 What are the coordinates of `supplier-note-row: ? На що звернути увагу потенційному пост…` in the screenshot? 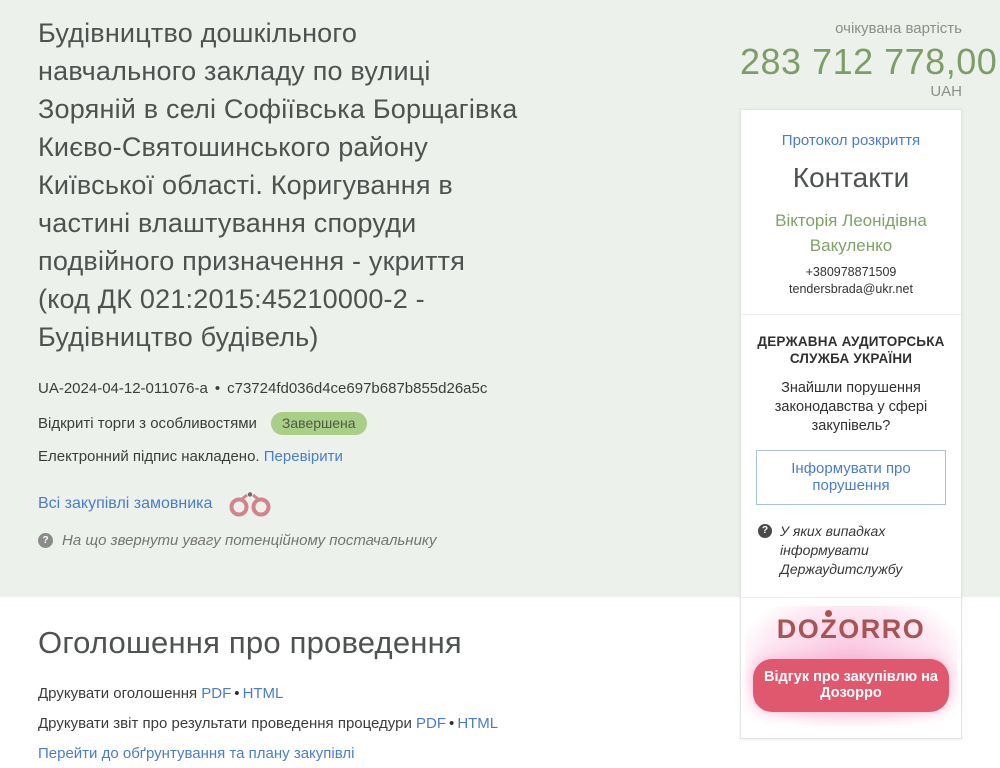 It's located at (363, 540).